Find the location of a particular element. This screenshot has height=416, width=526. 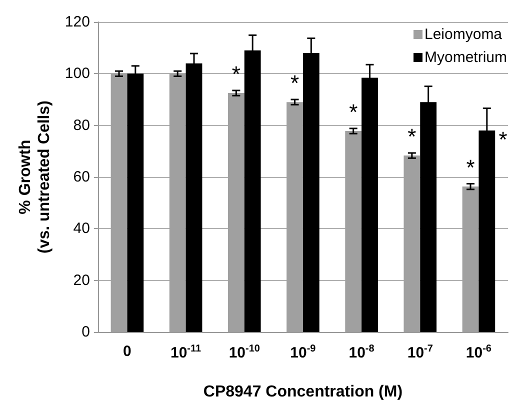

x-axis-title: CP8947 Concentration (M) is located at coordinates (303, 392).